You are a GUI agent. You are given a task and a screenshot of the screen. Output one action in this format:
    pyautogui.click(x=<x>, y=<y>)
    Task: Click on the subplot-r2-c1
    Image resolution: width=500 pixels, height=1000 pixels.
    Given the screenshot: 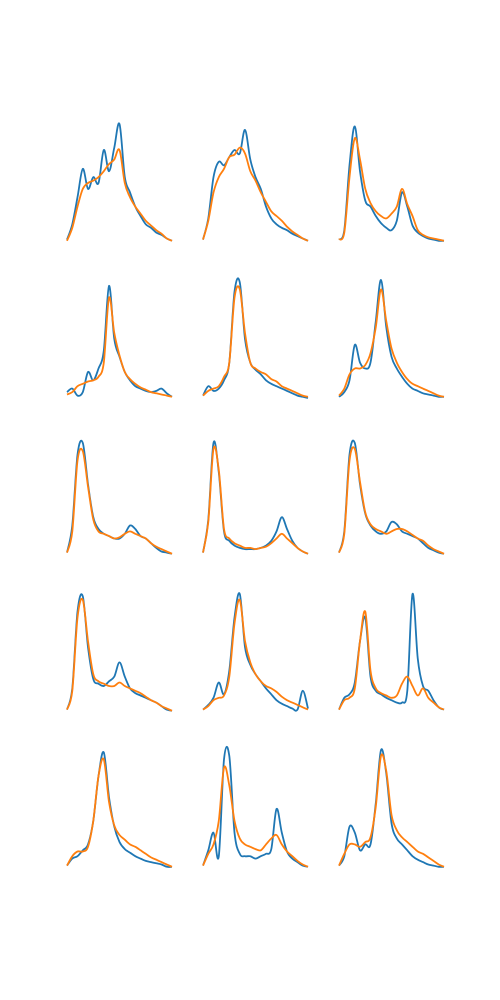 What is the action you would take?
    pyautogui.click(x=119, y=341)
    